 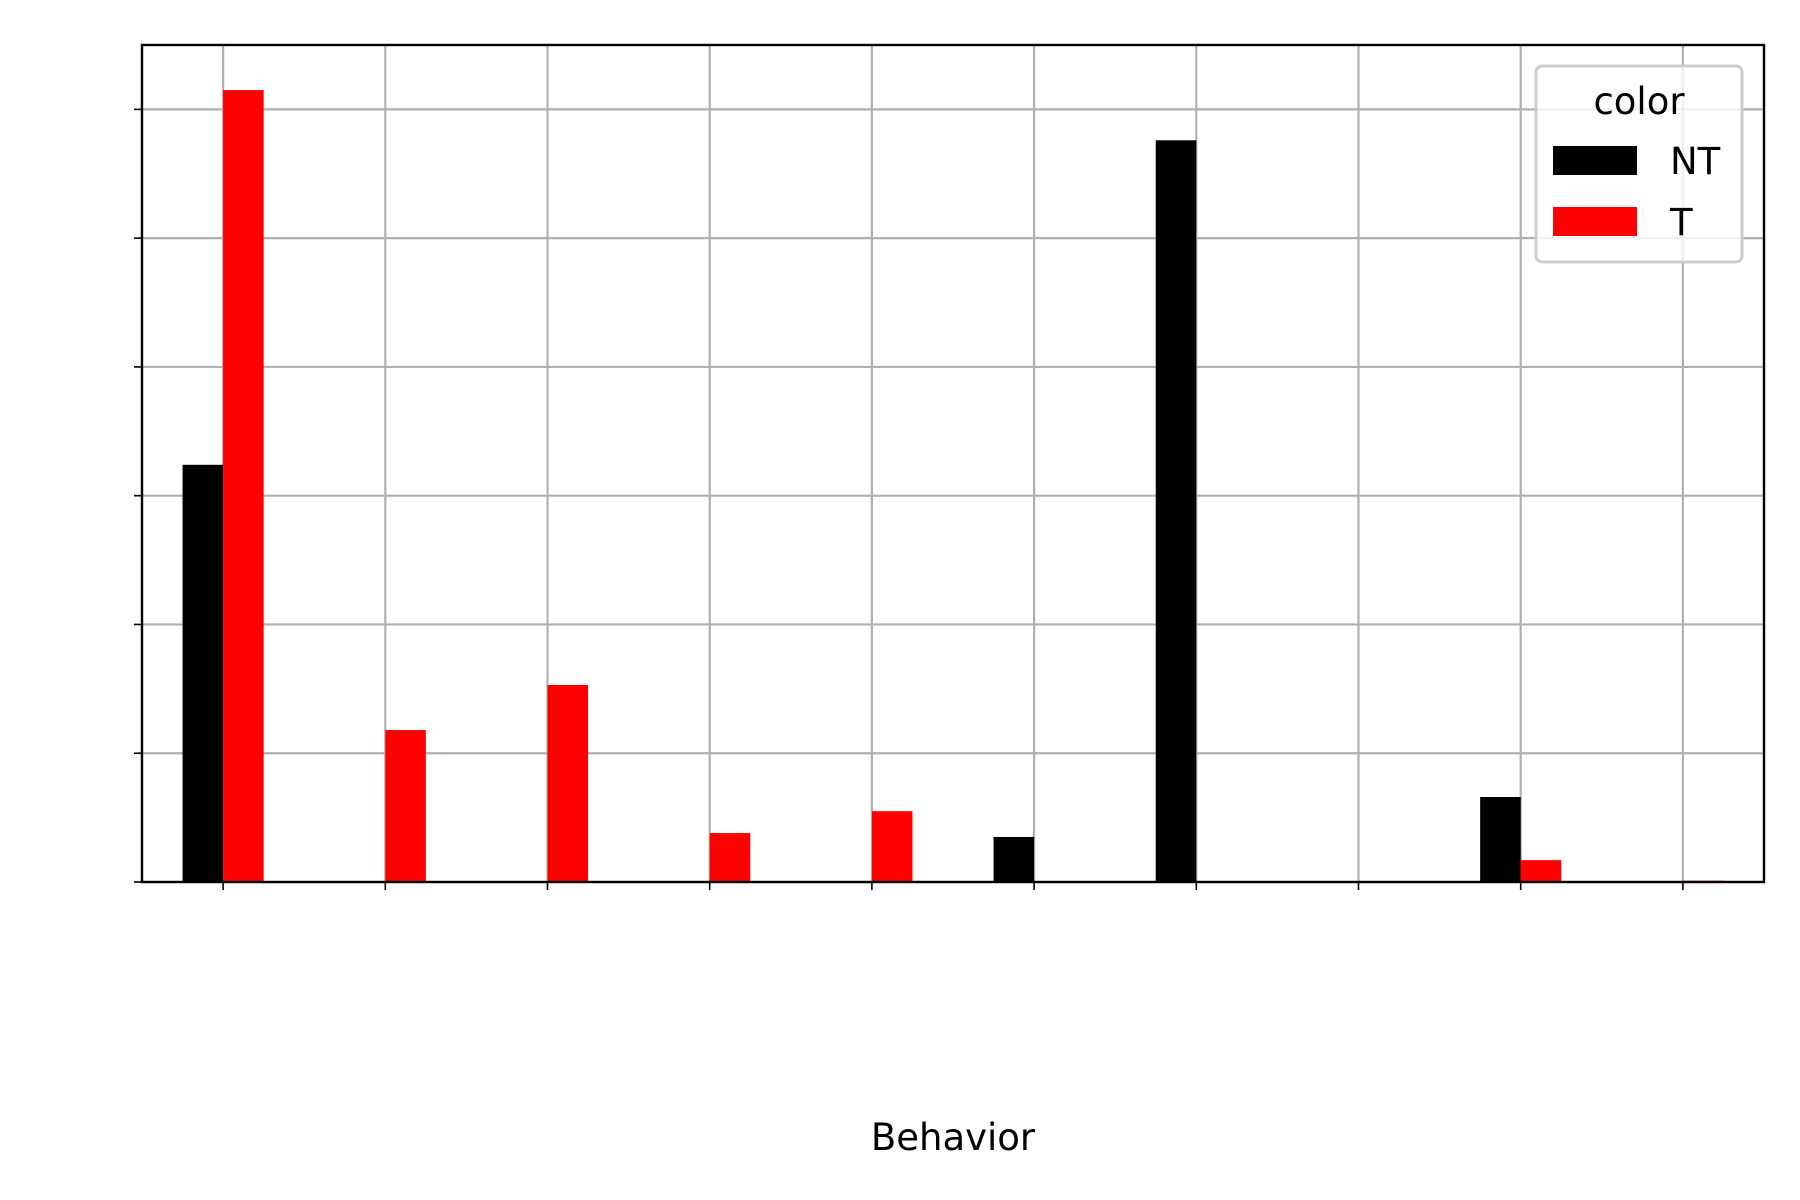 What do you see at coordinates (1595, 160) in the screenshot?
I see `legend-swatch-nt` at bounding box center [1595, 160].